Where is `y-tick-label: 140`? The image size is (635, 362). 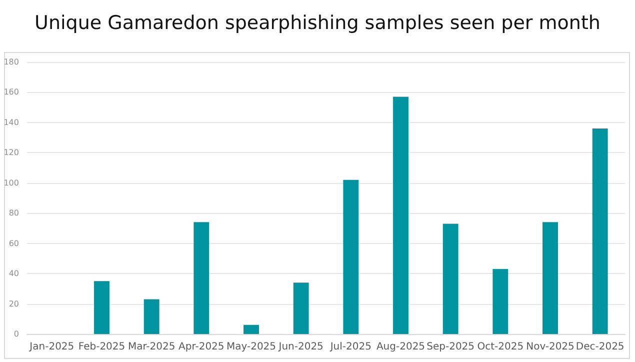 y-tick-label: 140 is located at coordinates (11, 122).